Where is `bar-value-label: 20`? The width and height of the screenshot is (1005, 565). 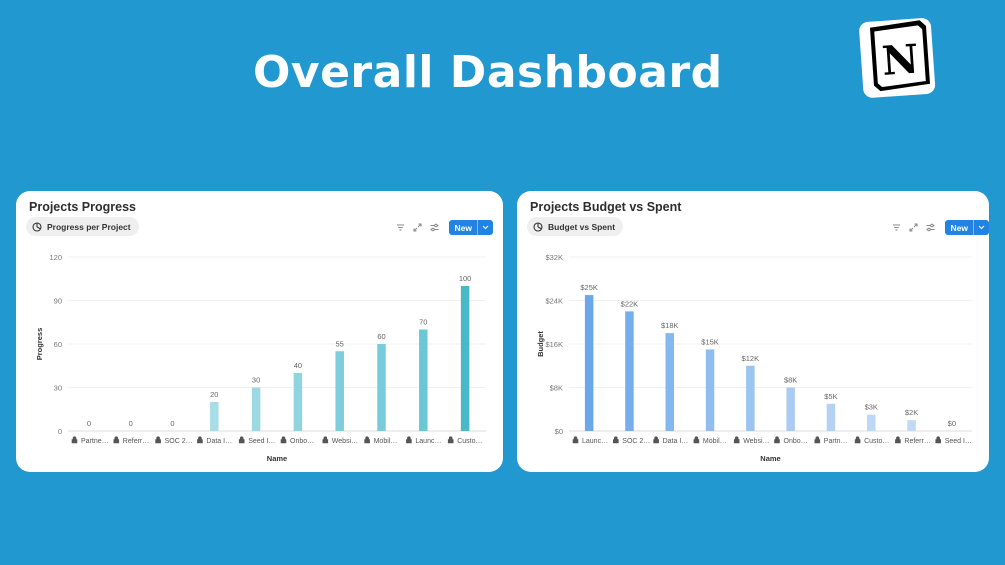
bar-value-label: 20 is located at coordinates (214, 394).